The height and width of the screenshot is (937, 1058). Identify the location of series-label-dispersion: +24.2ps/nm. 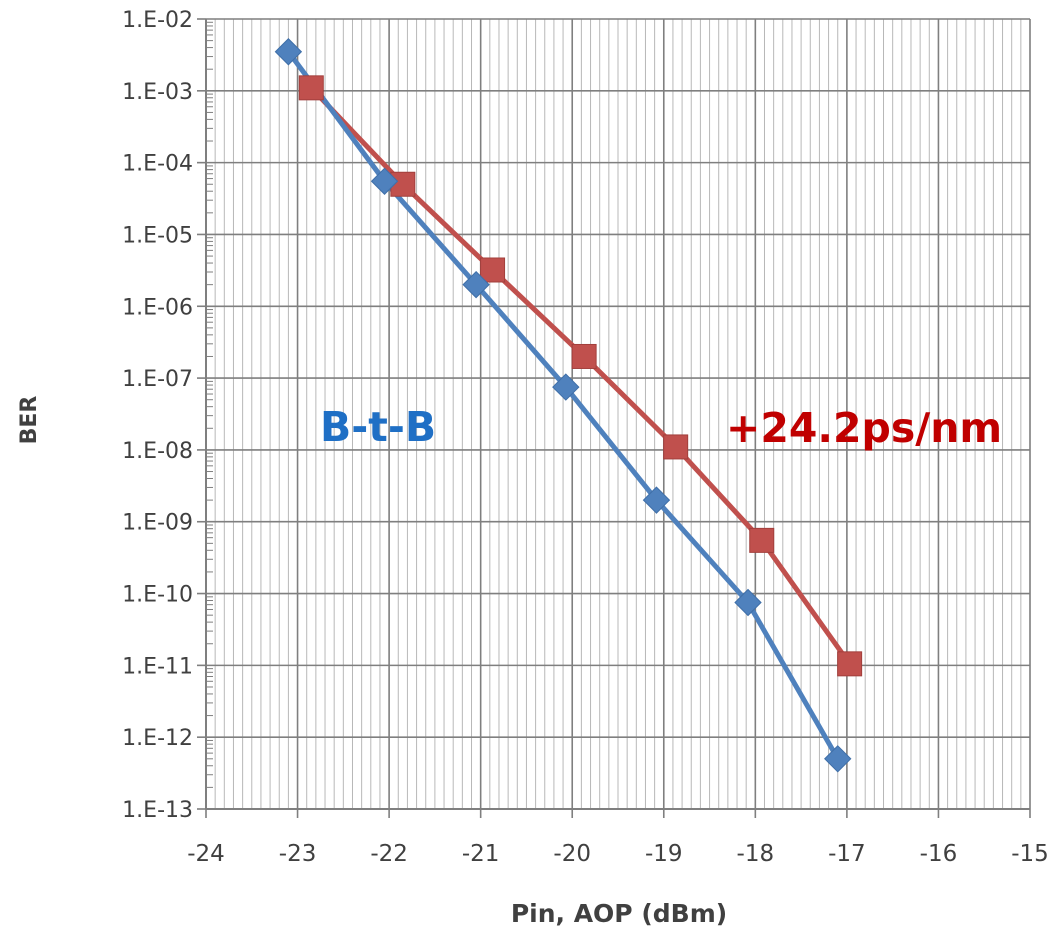
(864, 428).